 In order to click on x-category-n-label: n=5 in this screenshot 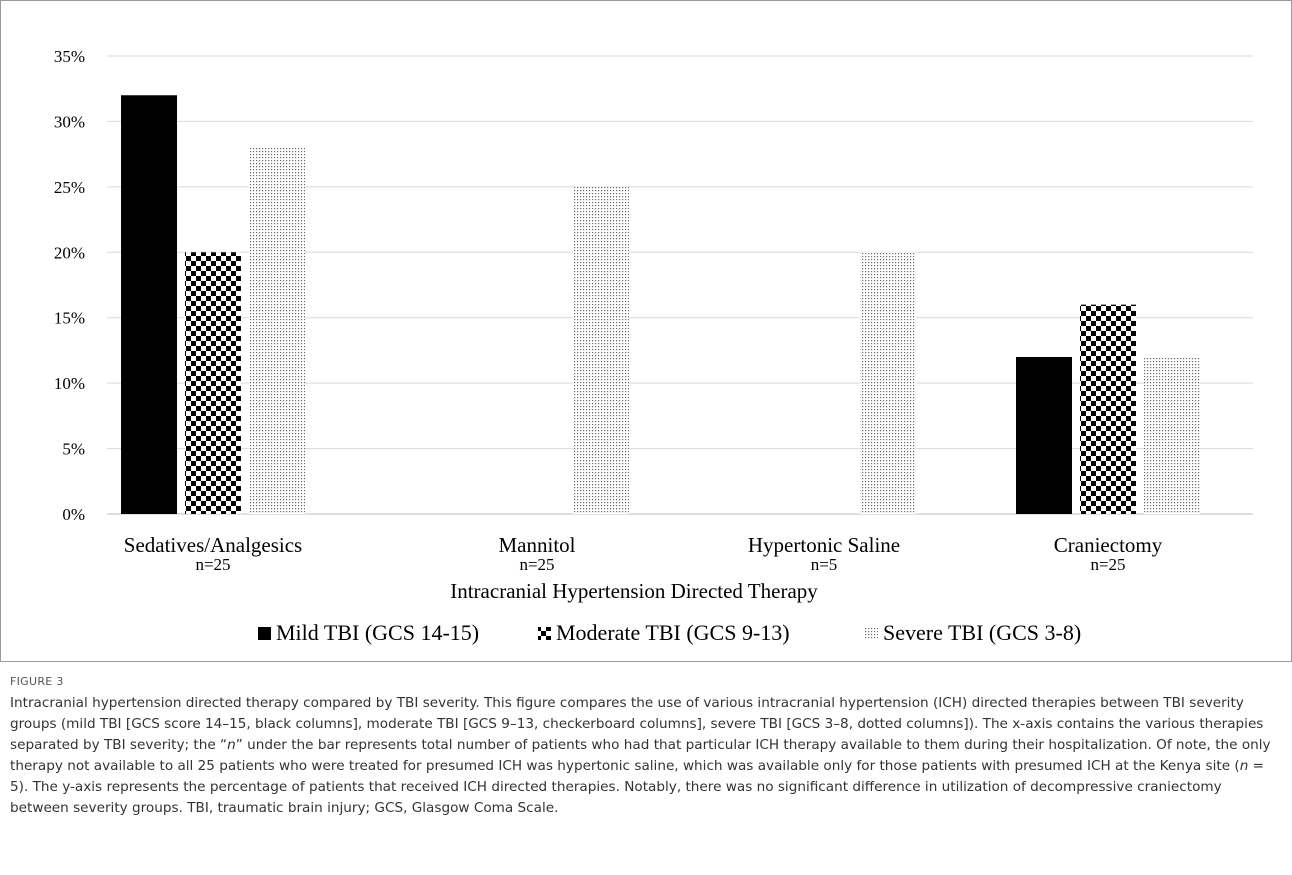, I will do `click(824, 564)`.